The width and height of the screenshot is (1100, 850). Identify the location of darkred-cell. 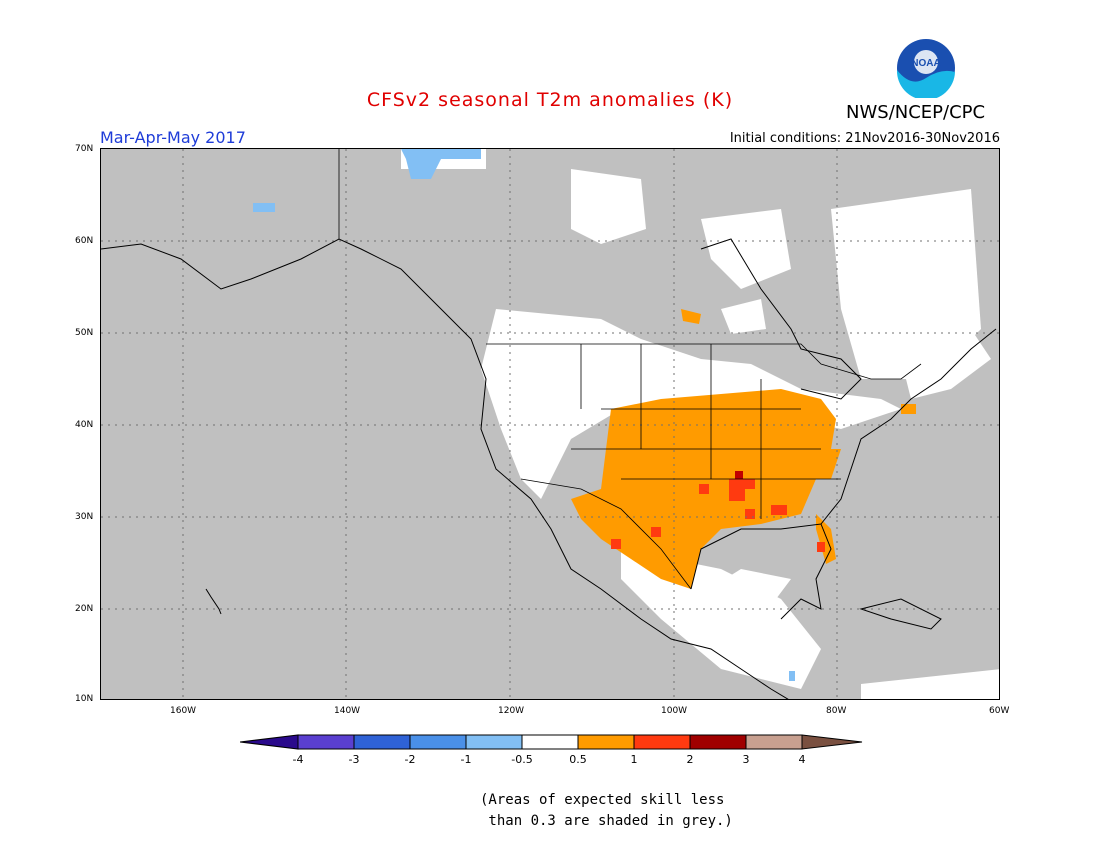
(739, 475).